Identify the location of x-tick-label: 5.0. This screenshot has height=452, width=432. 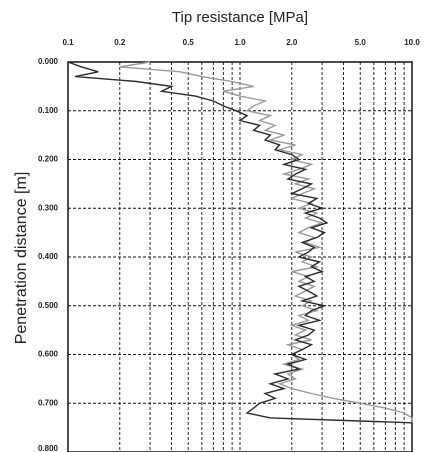
(361, 42).